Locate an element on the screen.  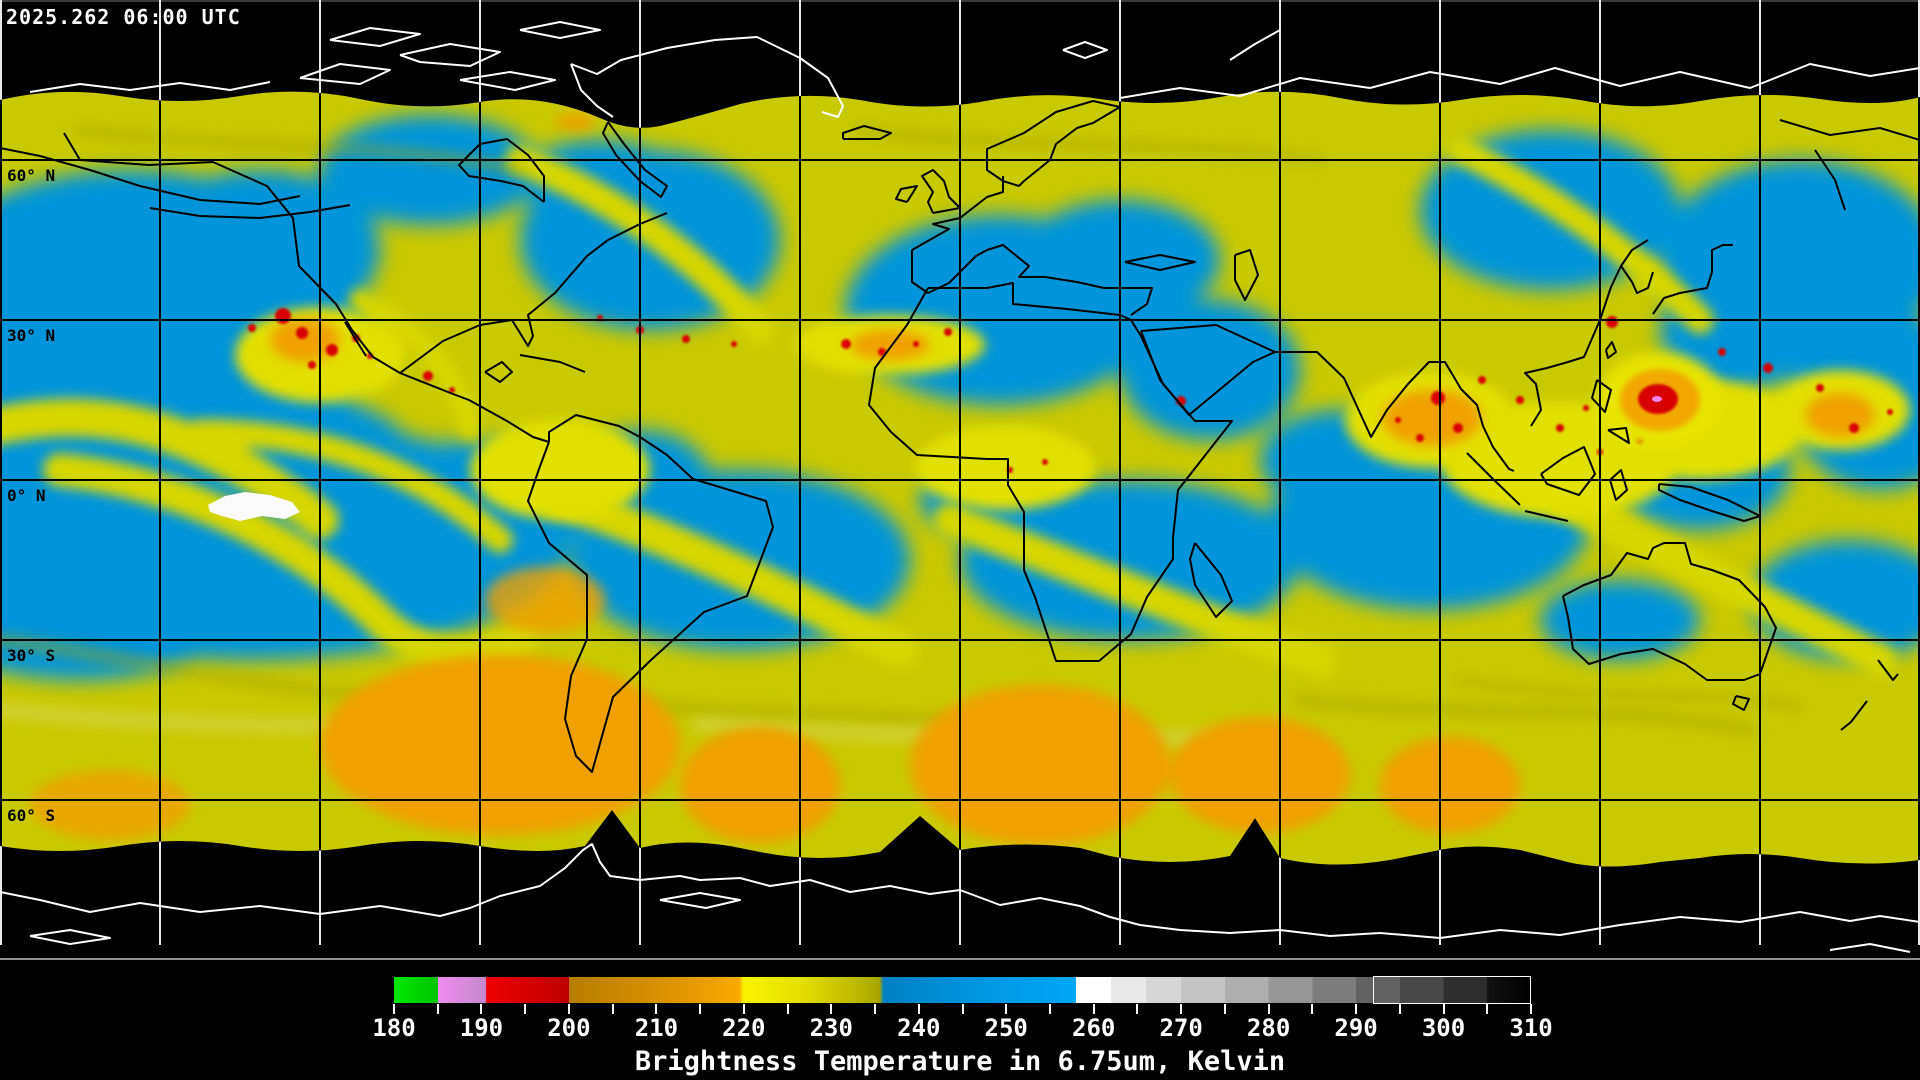
colorbar-tick-label: 240 is located at coordinates (919, 1028).